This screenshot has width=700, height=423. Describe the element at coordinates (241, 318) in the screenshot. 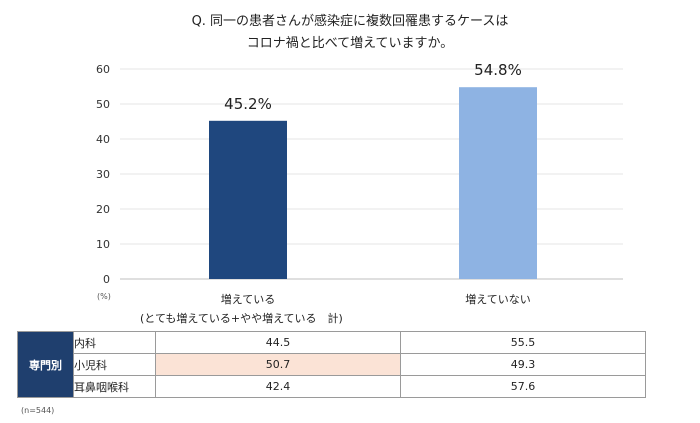

I see `category-sublabel-1: (とても増えている+やや増えている 計)` at that location.